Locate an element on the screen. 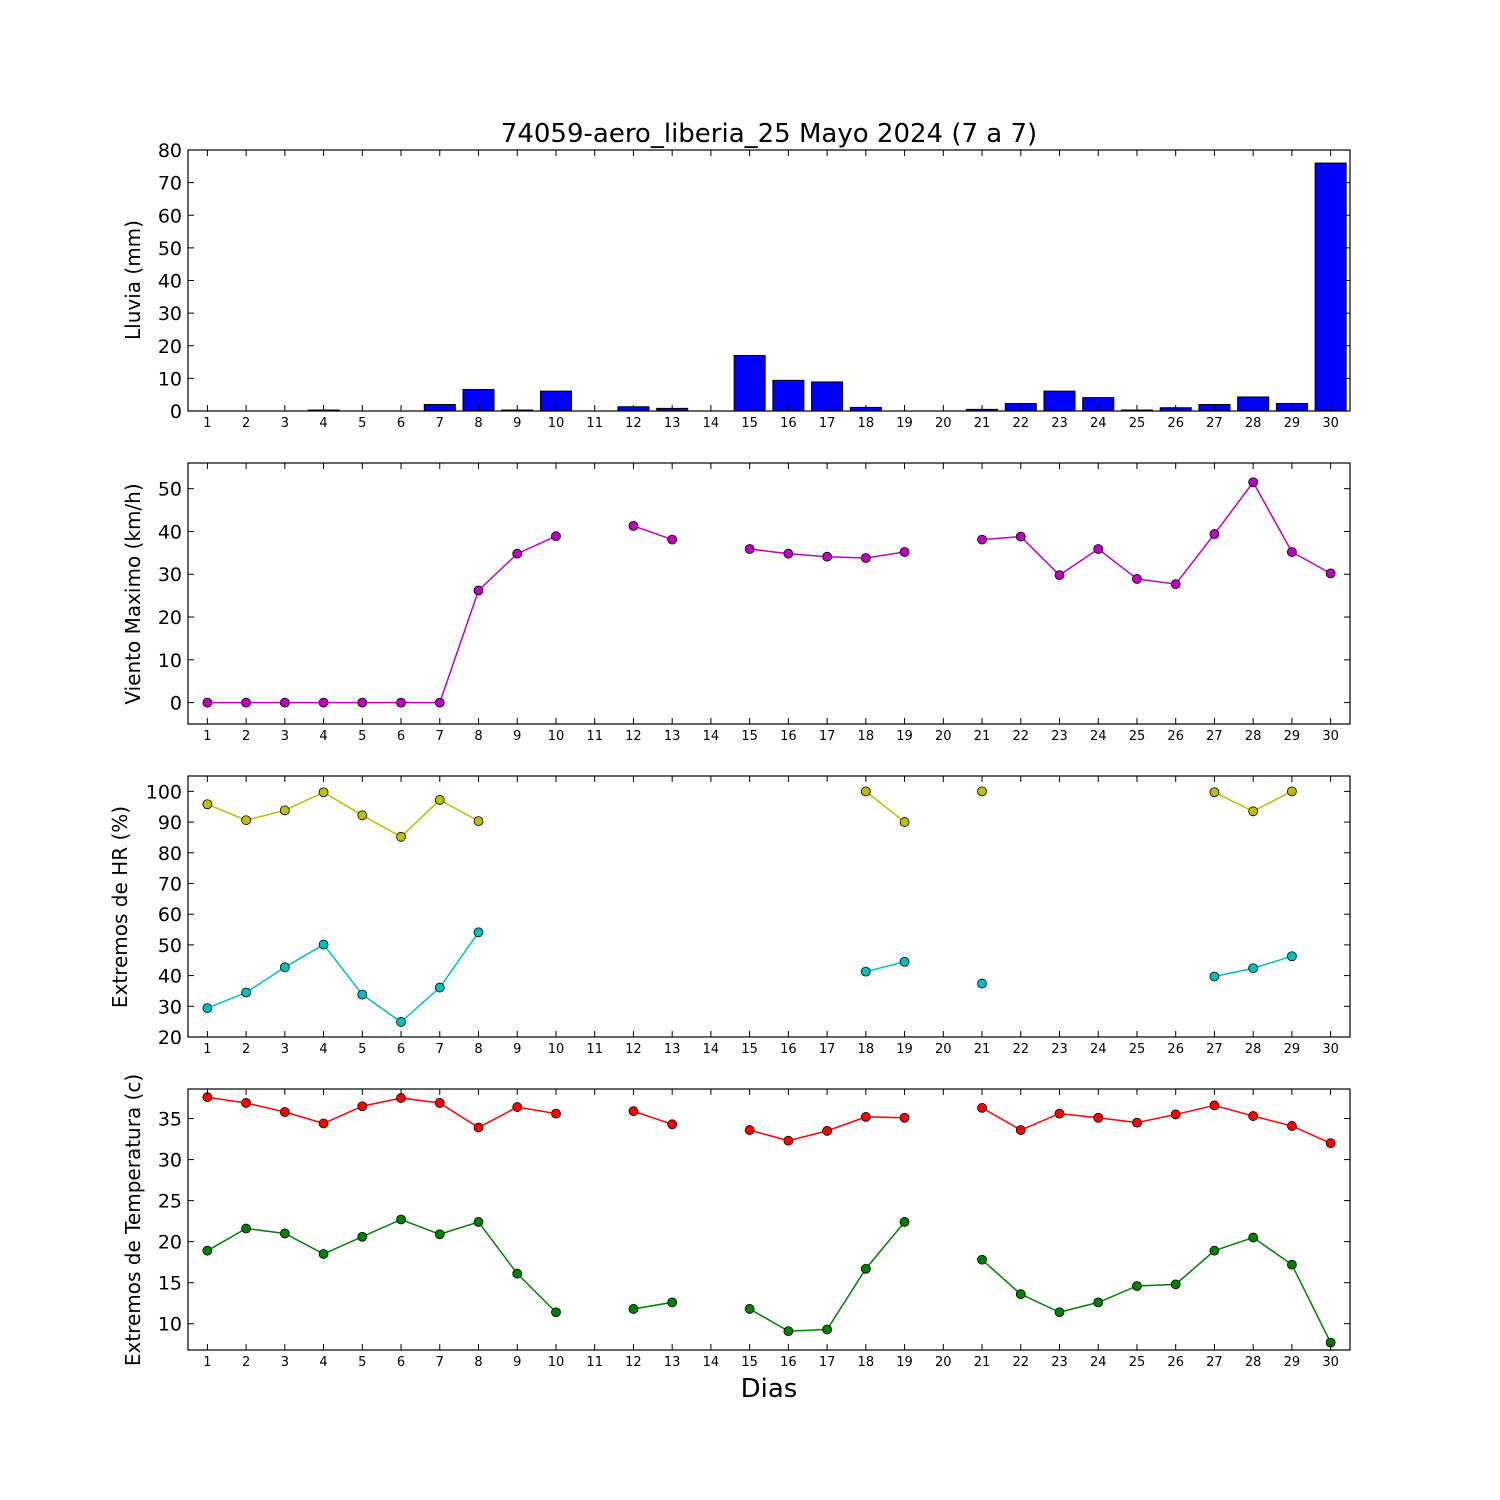 The image size is (1500, 1500). humidity-xtick-label: 2 is located at coordinates (246, 1049).